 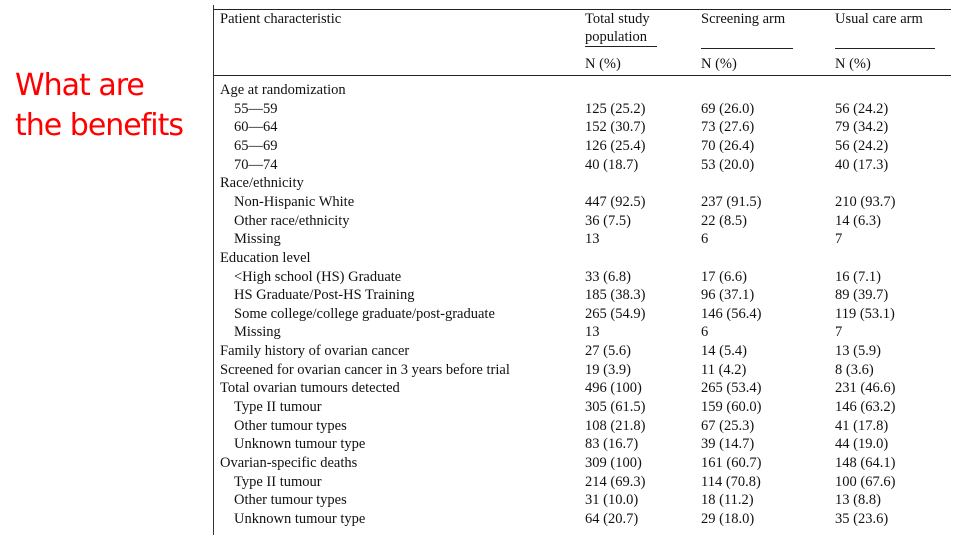 I want to click on cell-value: 40 (18.7), so click(x=612, y=164).